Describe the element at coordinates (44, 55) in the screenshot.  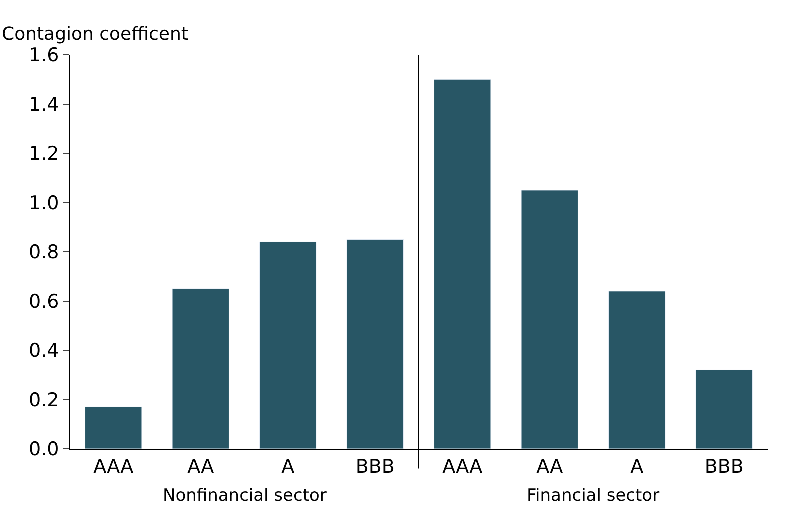
I see `y-tick-label: 1.6` at that location.